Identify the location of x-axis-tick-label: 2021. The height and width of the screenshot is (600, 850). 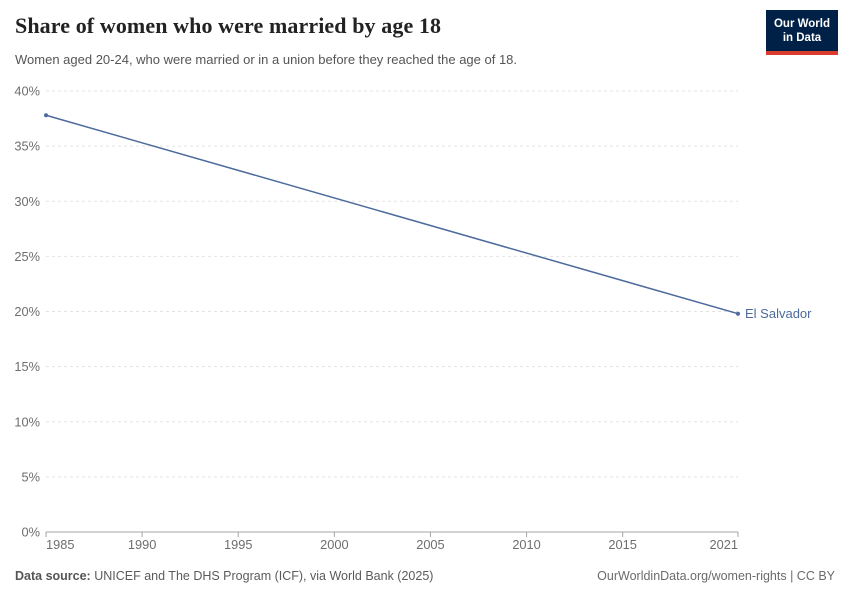
(724, 544).